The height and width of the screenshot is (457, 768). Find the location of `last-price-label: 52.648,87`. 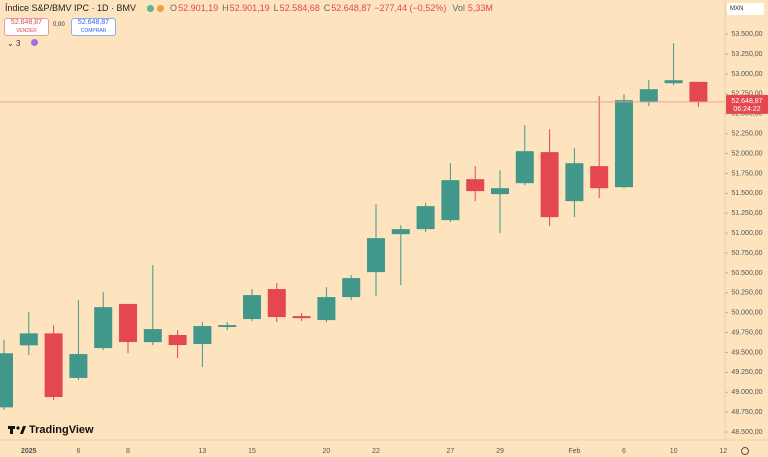

last-price-label: 52.648,87 is located at coordinates (746, 101).